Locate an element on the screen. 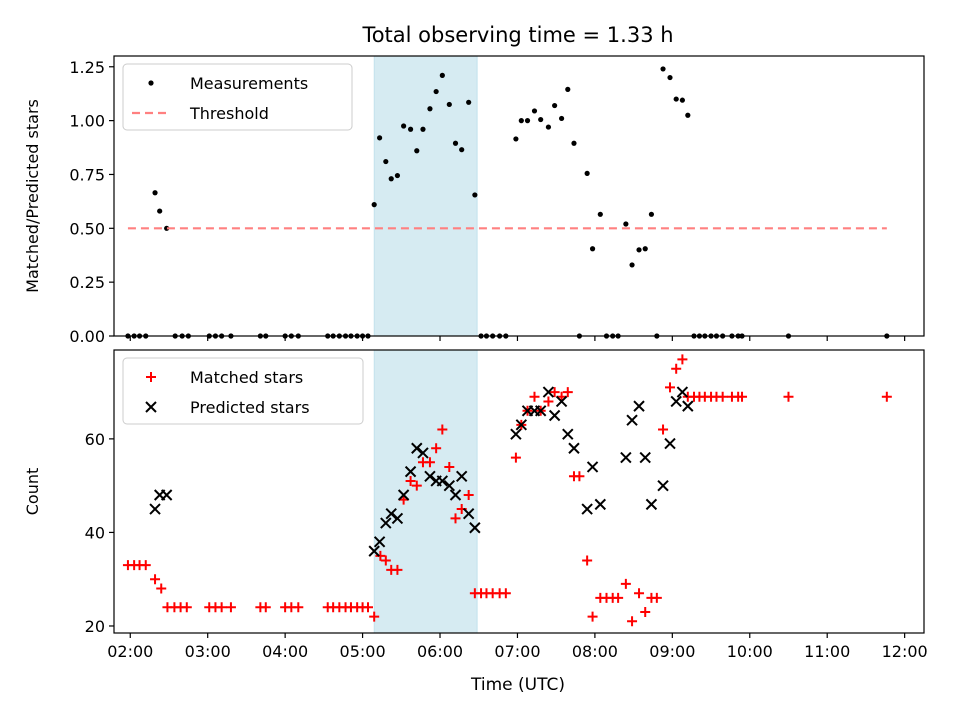  x-tick-label: 11:00 is located at coordinates (827, 651).